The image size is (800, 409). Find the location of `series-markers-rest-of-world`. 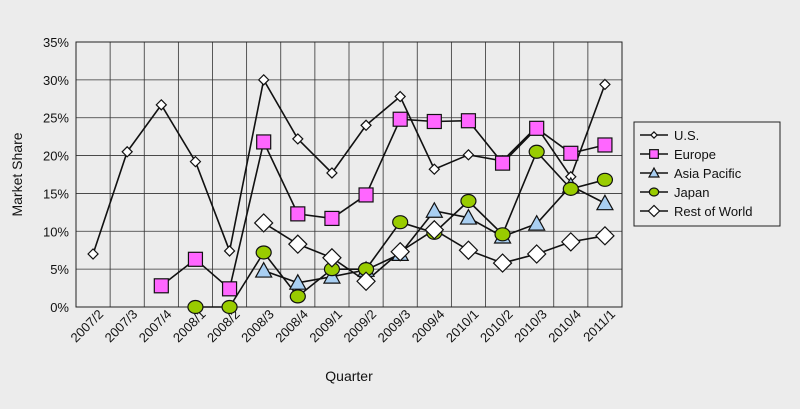

series-markers-rest-of-world is located at coordinates (434, 252).